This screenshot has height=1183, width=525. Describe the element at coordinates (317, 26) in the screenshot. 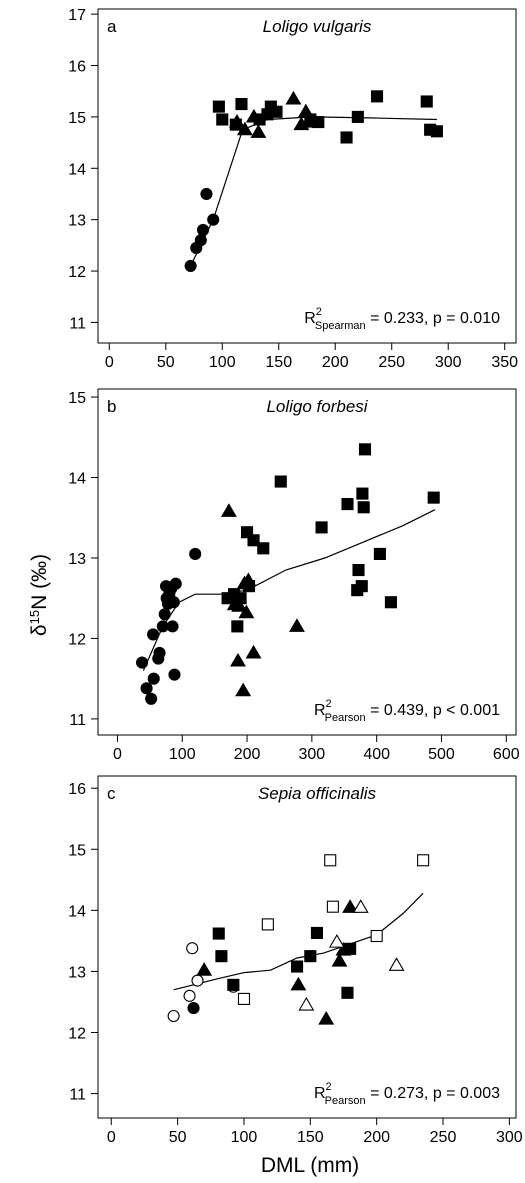

I see `panel-title: Loligo vulgaris` at that location.